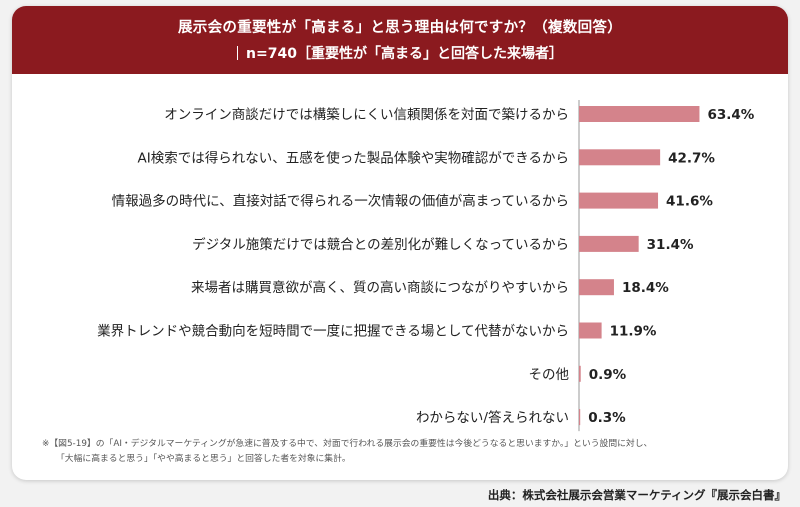 Image resolution: width=800 pixels, height=507 pixels. What do you see at coordinates (636, 495) in the screenshot?
I see `source-credit: 出典：株式会社展示会営業マーケティング『展示会白書』` at bounding box center [636, 495].